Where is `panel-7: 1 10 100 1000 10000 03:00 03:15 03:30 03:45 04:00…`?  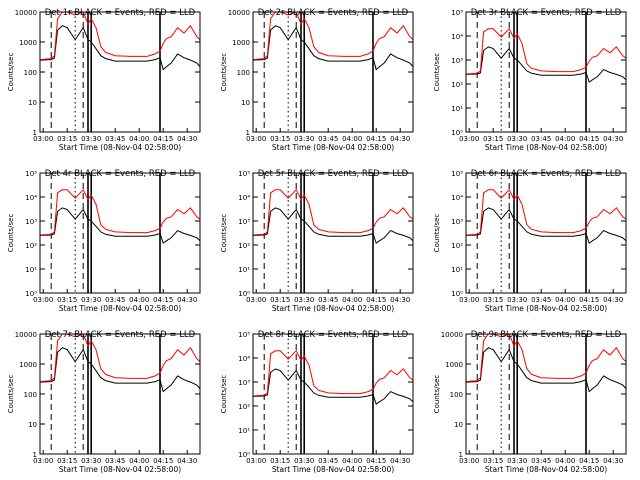 panel-7: 1 10 100 1000 10000 03:00 03:15 03:30 03:45 04:00… is located at coordinates (104, 402).